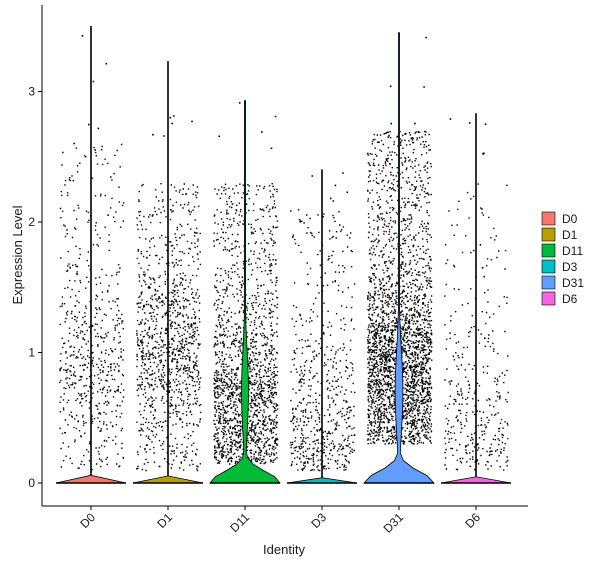 This screenshot has width=600, height=568. What do you see at coordinates (17, 254) in the screenshot?
I see `y-axis-title: Expression Level` at bounding box center [17, 254].